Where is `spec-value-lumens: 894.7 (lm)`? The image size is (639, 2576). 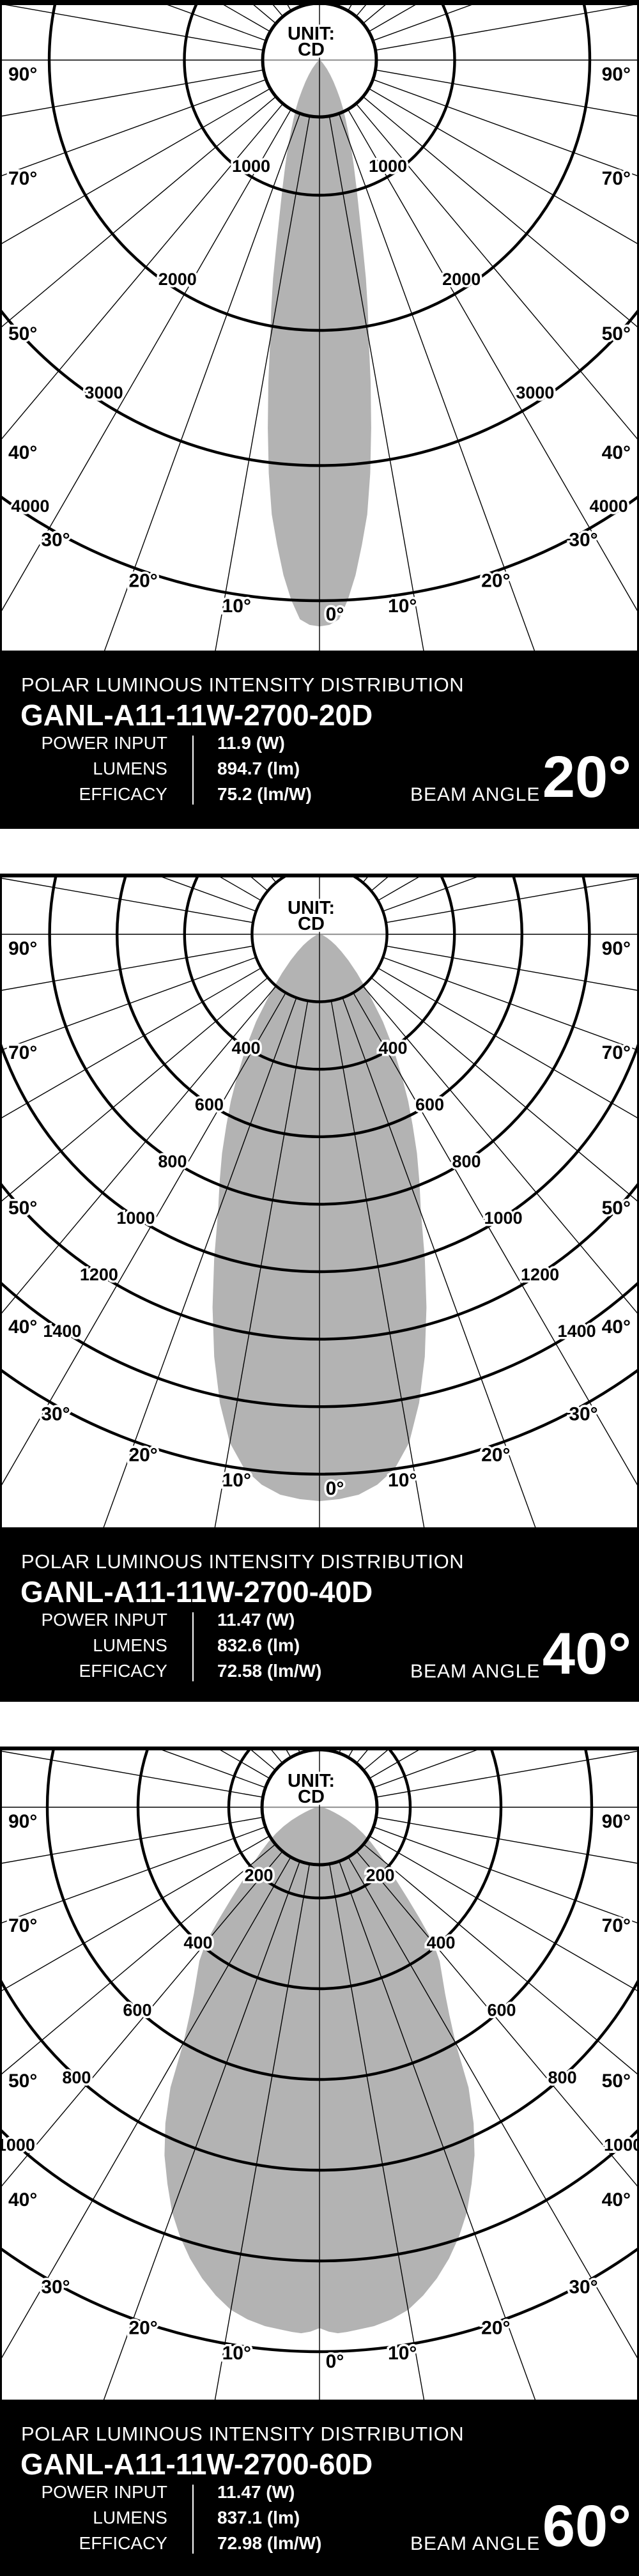 spec-value-lumens: 894.7 (lm) is located at coordinates (258, 768).